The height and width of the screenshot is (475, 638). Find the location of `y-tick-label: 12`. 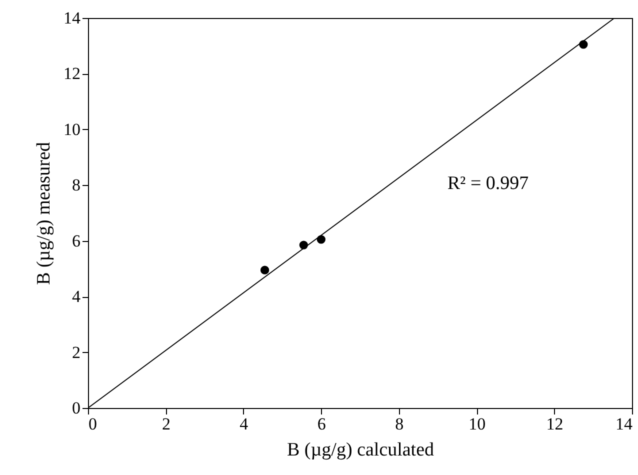

y-tick-label: 12 is located at coordinates (72, 74).